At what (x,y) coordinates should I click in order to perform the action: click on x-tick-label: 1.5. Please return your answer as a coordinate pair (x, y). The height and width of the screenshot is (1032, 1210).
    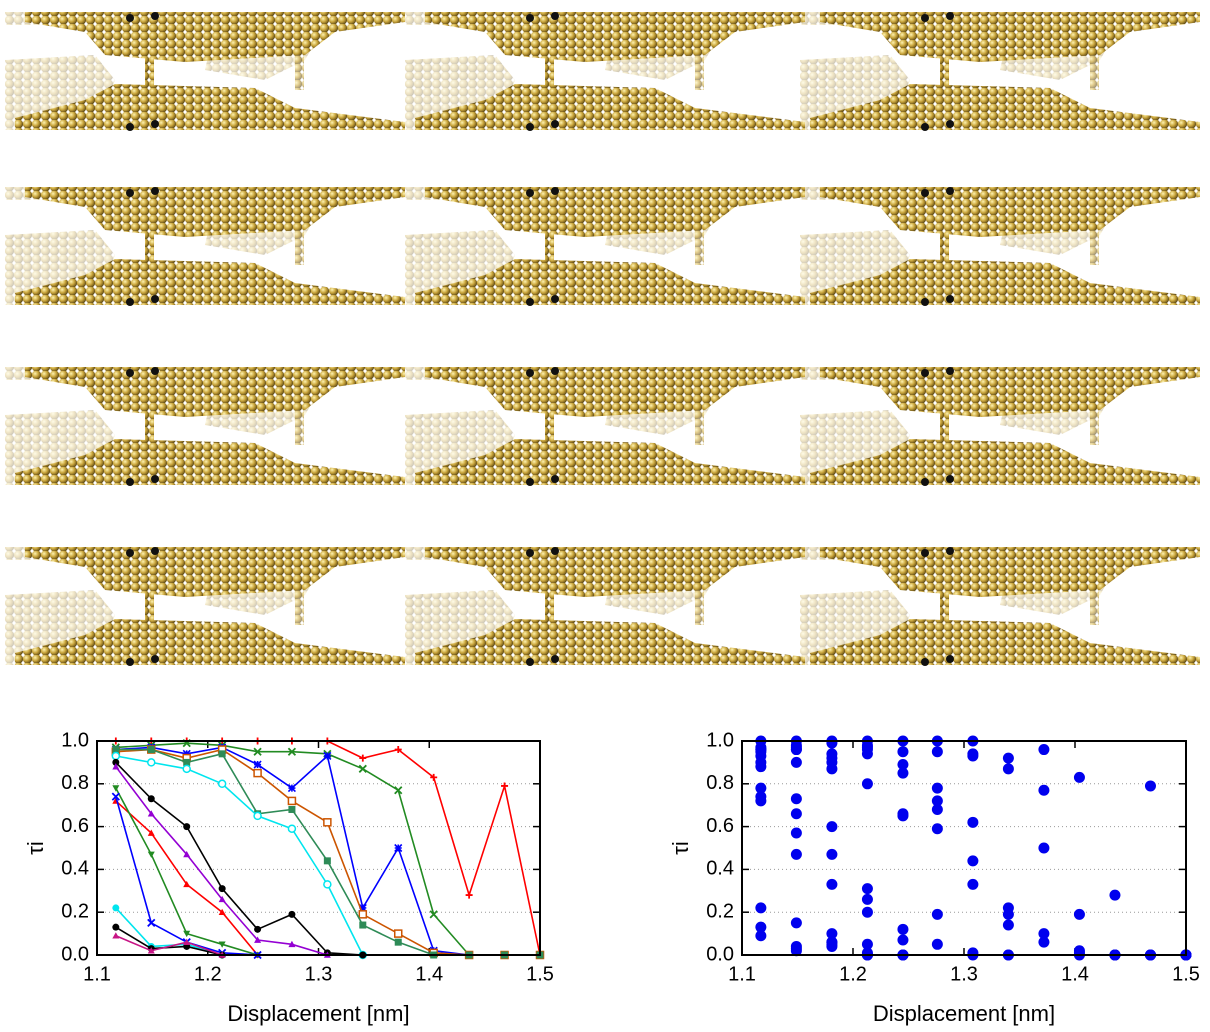
    Looking at the image, I should click on (540, 974).